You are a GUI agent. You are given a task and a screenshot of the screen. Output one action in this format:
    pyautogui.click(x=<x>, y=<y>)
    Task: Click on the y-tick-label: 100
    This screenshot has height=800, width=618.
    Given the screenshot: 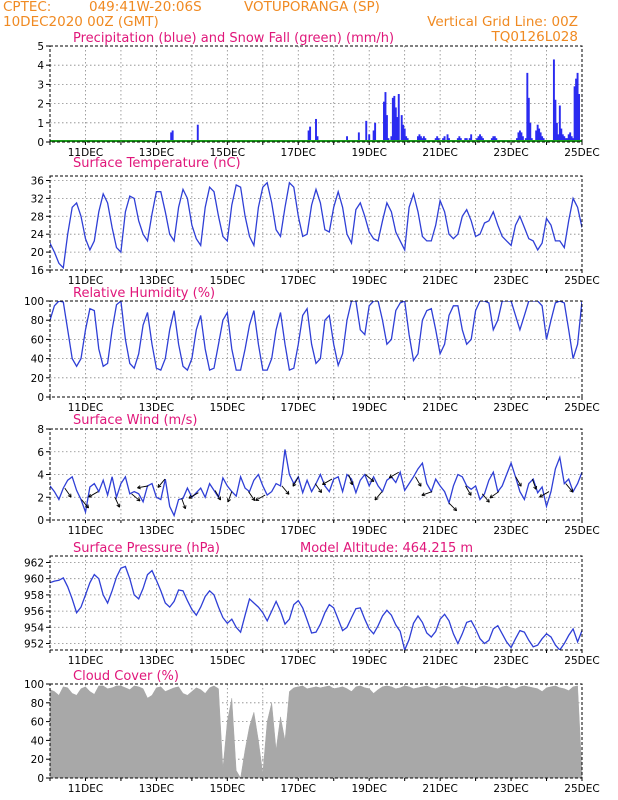 What is the action you would take?
    pyautogui.click(x=34, y=685)
    